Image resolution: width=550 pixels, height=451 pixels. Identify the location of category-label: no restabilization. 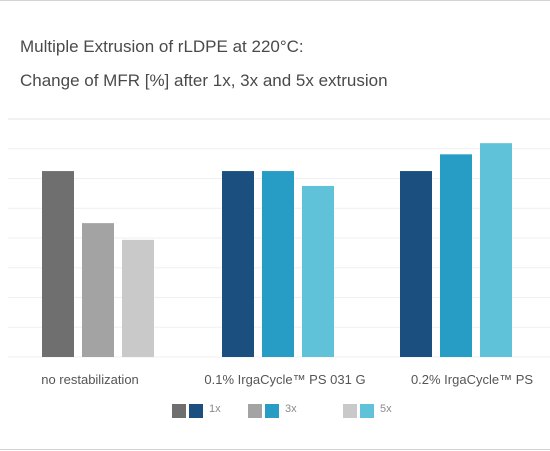
(90, 379).